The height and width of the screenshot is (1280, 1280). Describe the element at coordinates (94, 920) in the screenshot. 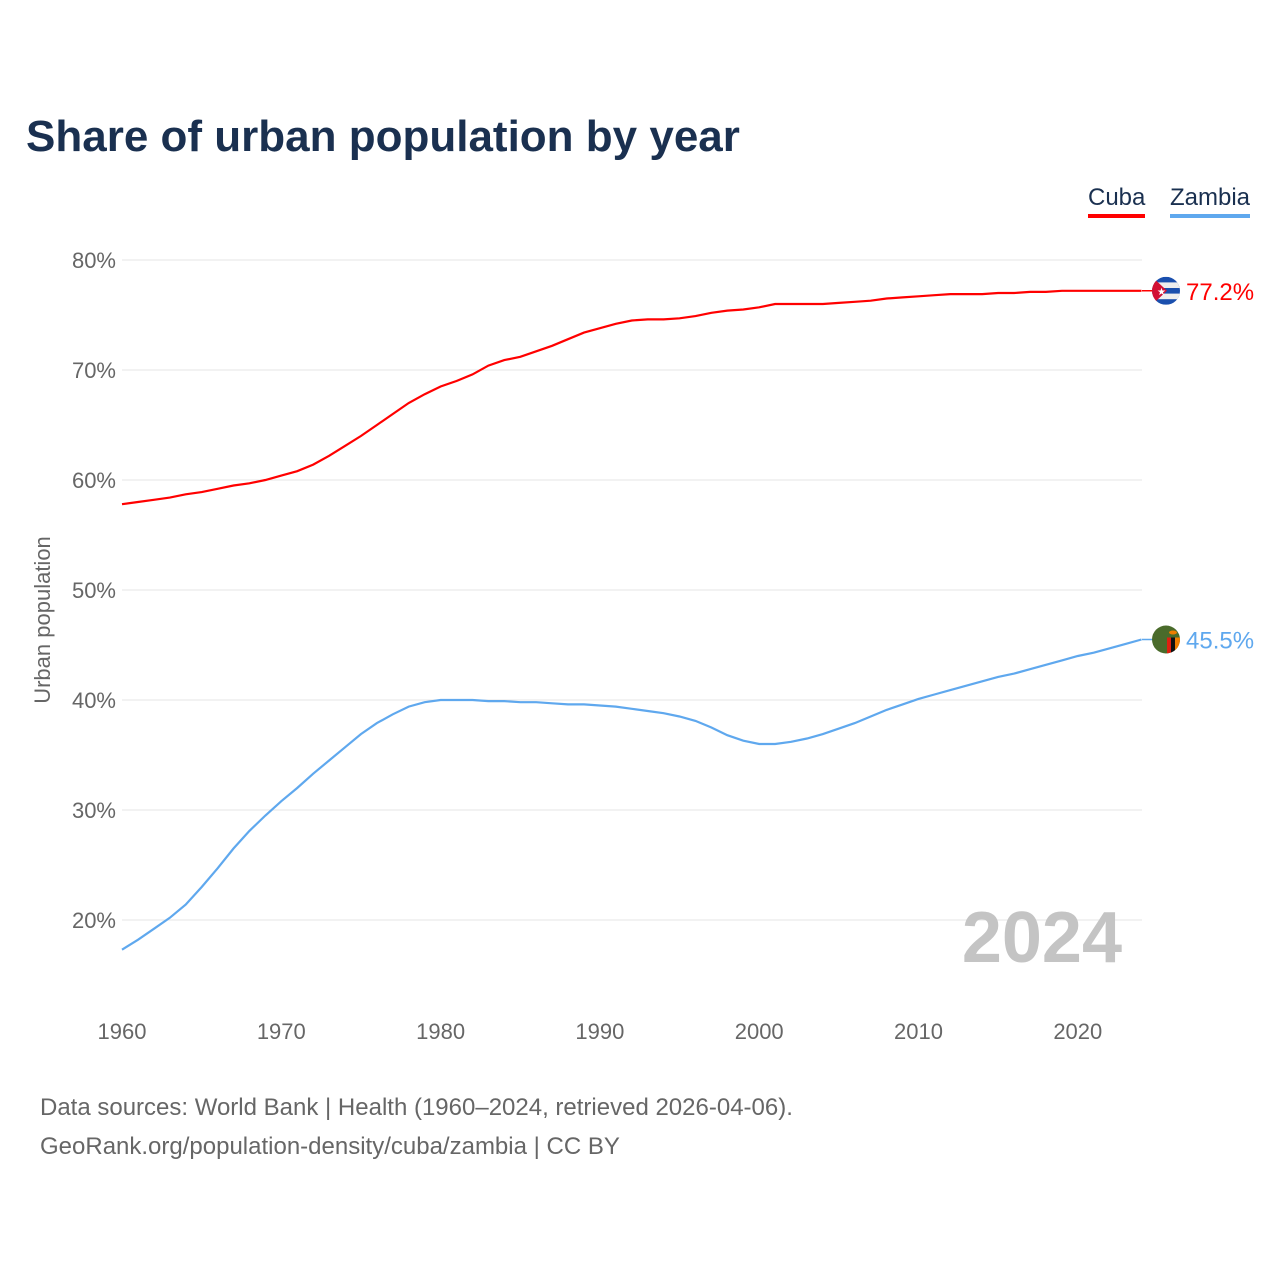

I see `y-tick-label: 20%` at that location.